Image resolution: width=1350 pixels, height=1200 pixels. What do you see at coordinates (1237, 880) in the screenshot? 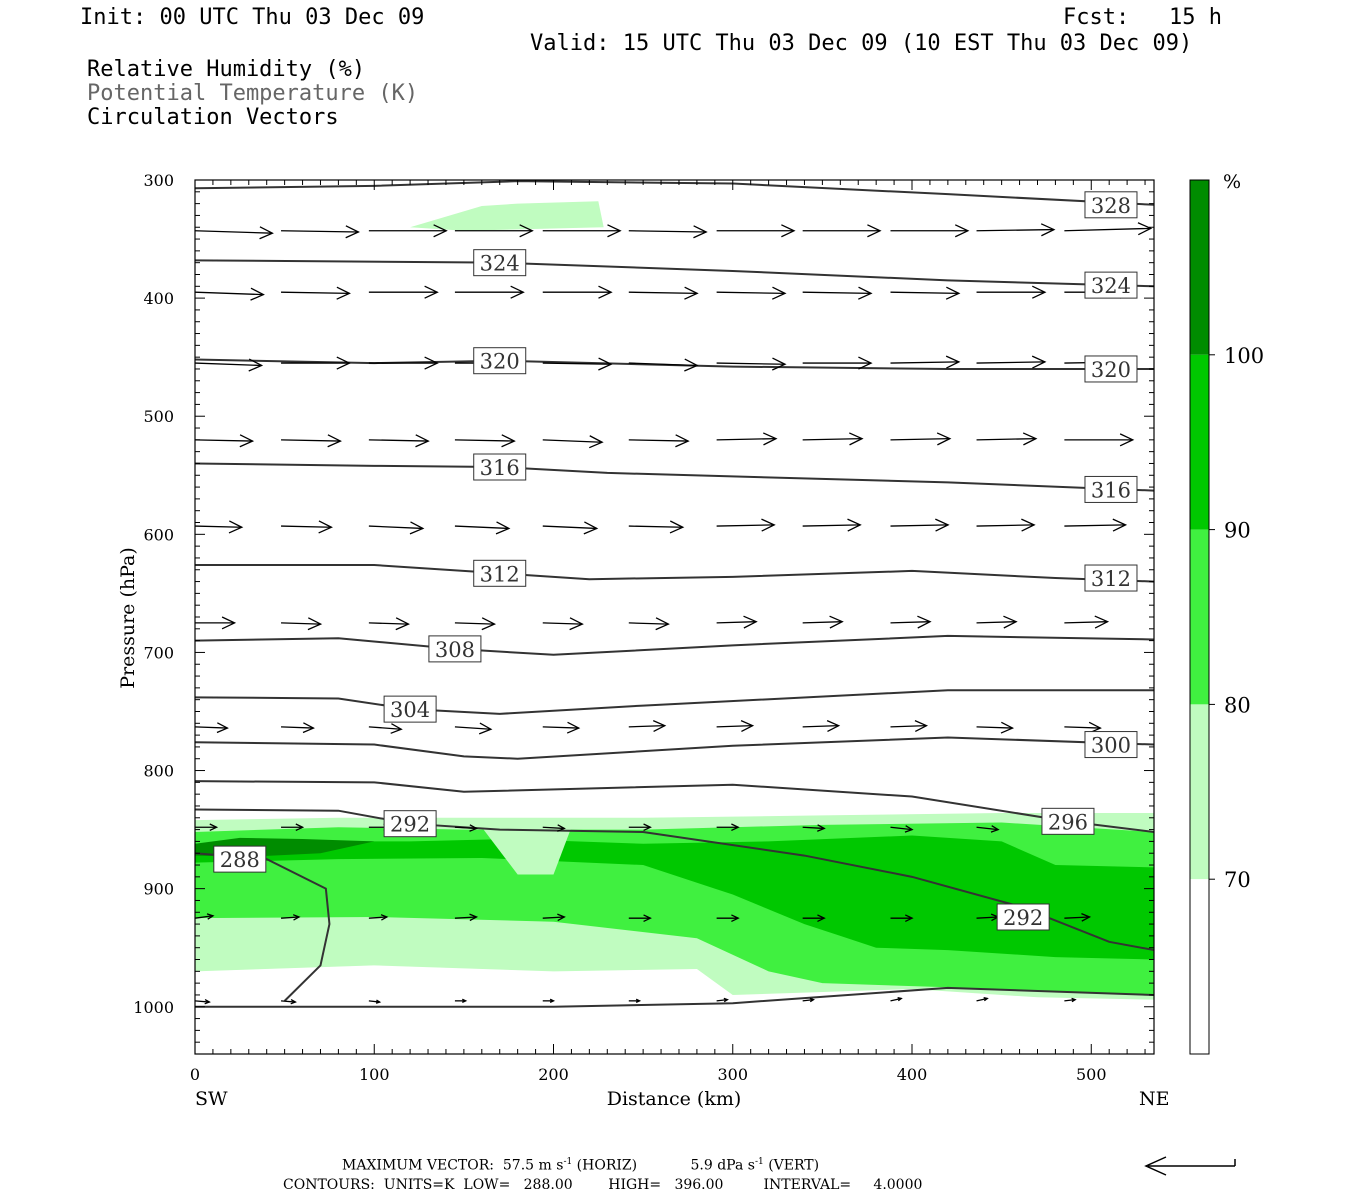
I see `colorbar-label-70: 70` at bounding box center [1237, 880].